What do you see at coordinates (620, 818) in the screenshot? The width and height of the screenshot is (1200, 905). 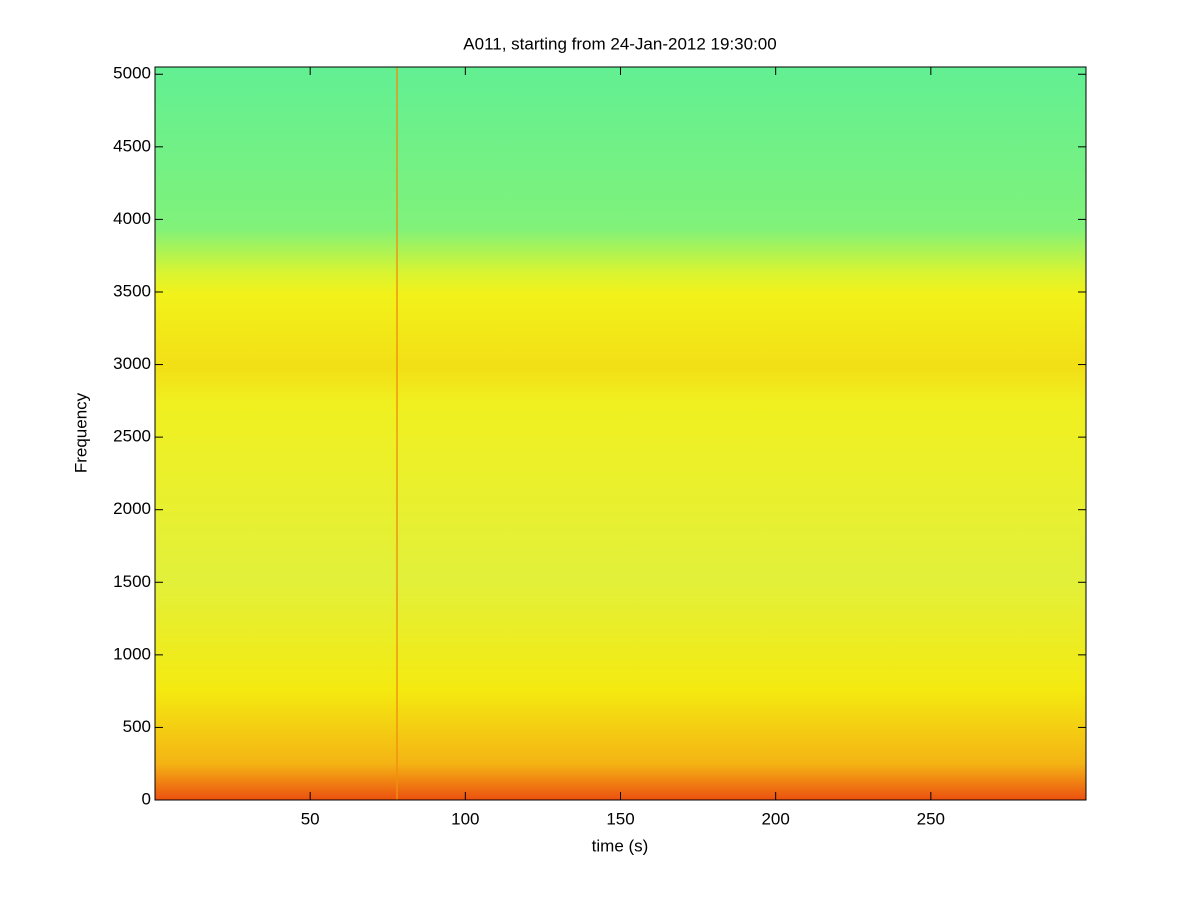 I see `x-tick-label: 150` at bounding box center [620, 818].